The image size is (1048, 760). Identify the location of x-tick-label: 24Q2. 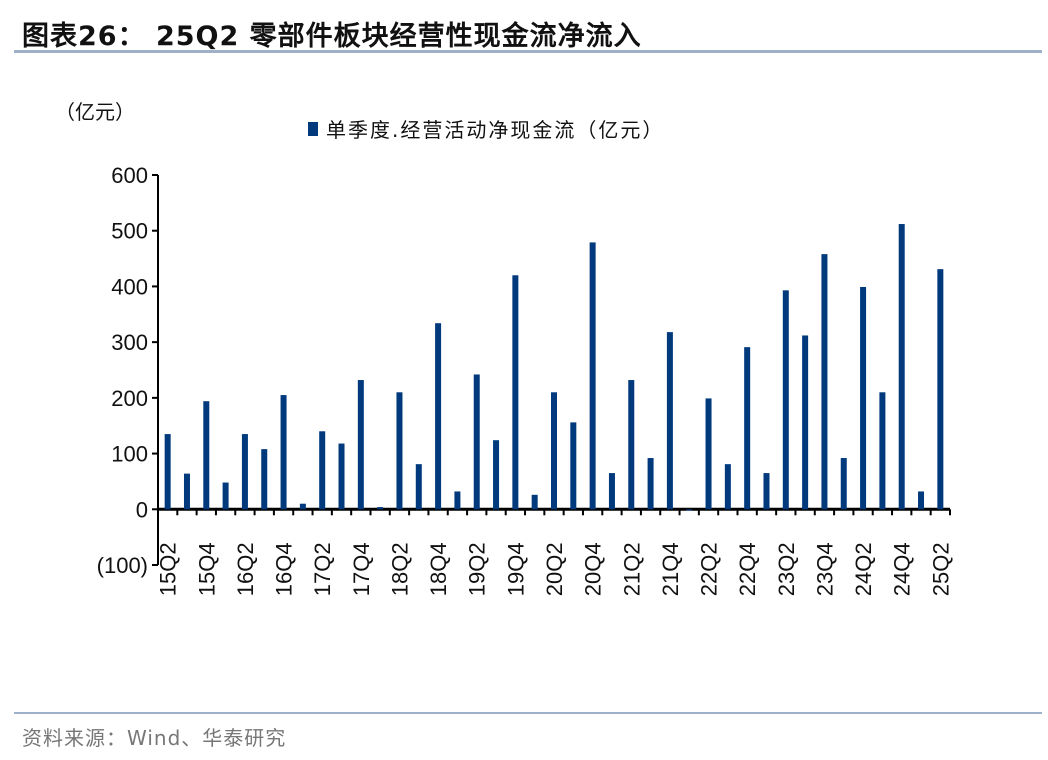
(863, 569).